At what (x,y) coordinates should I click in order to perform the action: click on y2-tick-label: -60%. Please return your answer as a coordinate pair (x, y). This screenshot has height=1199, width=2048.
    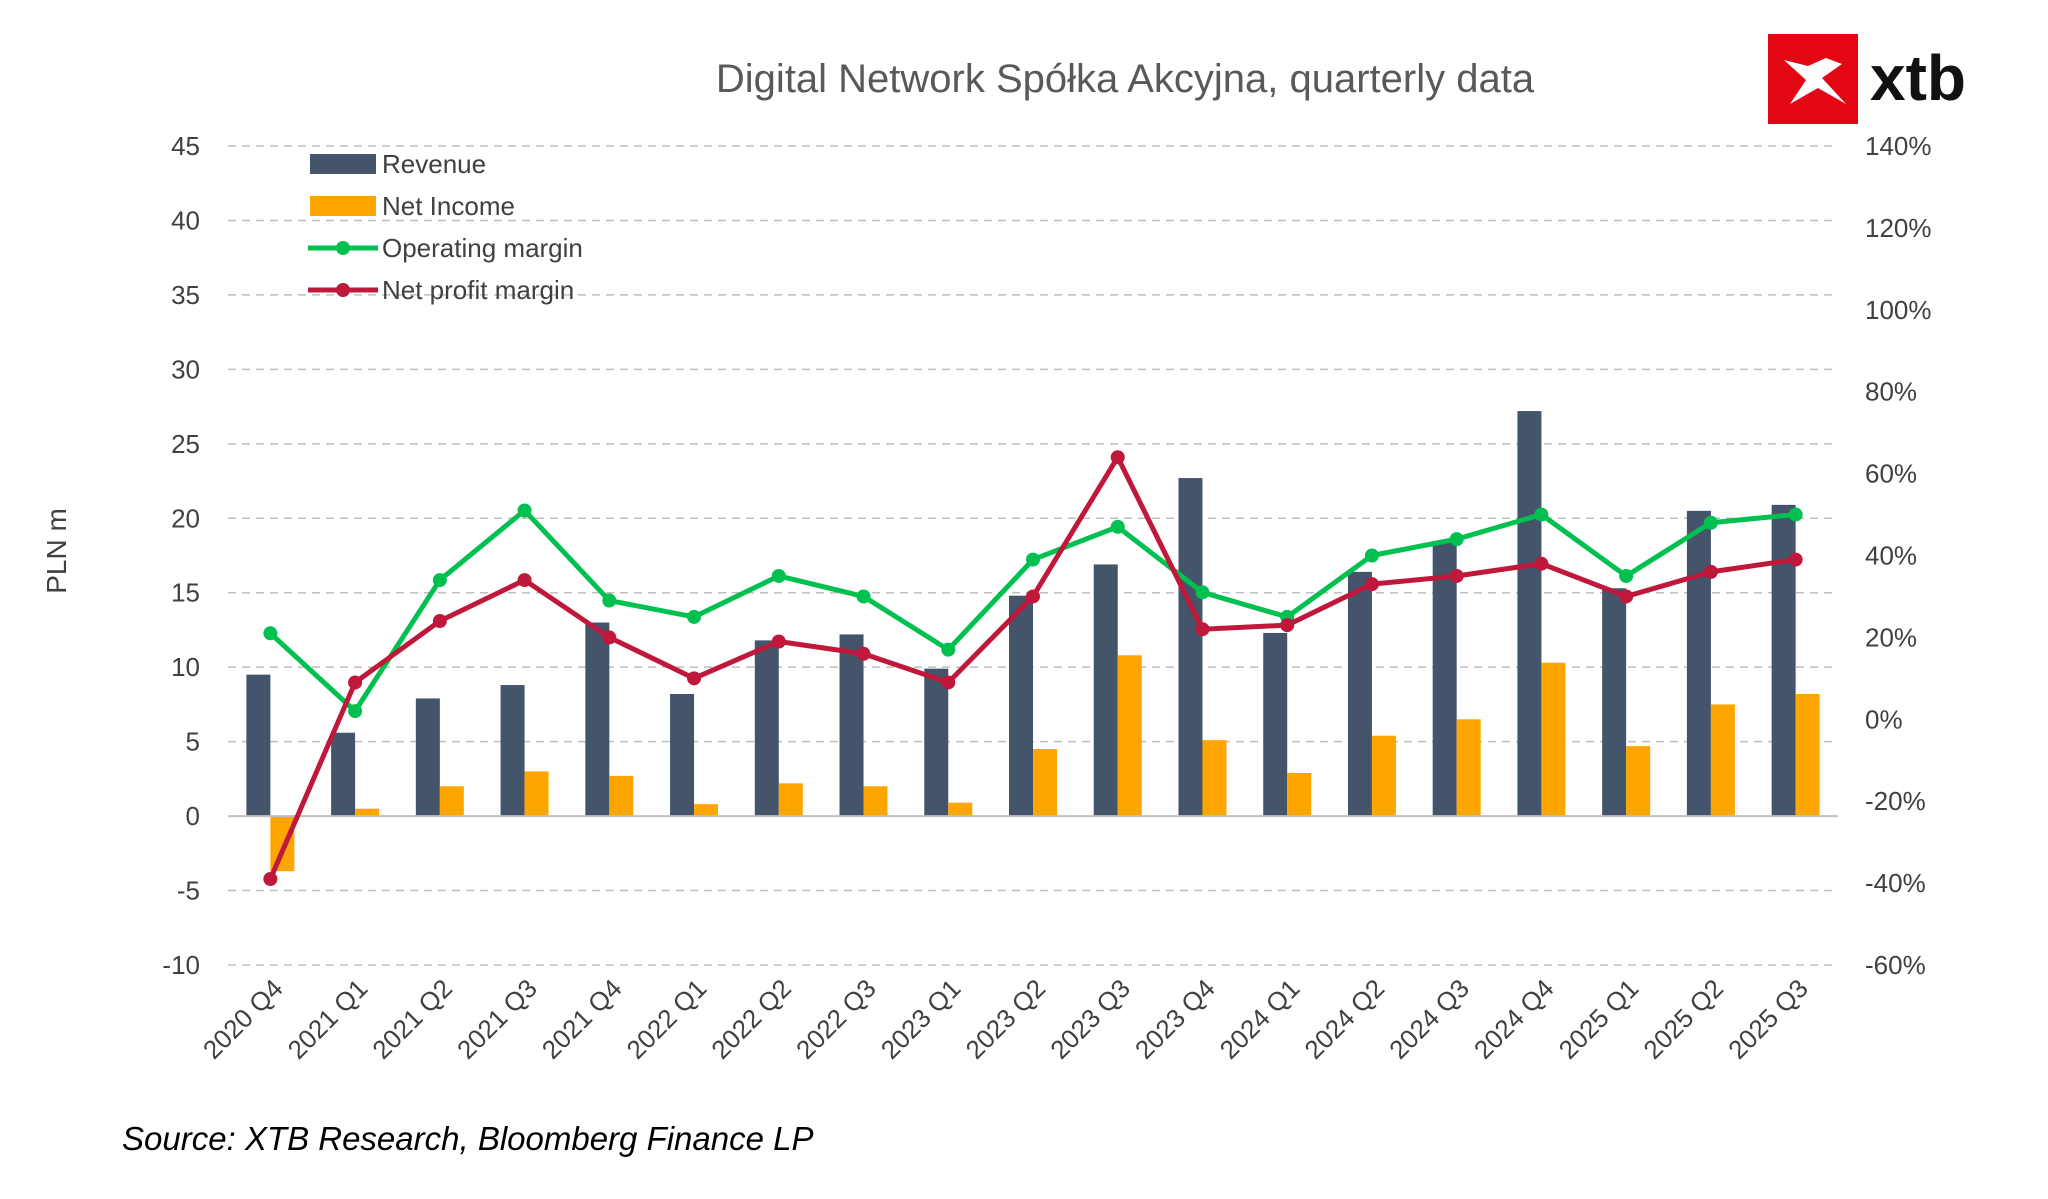
    Looking at the image, I should click on (1895, 965).